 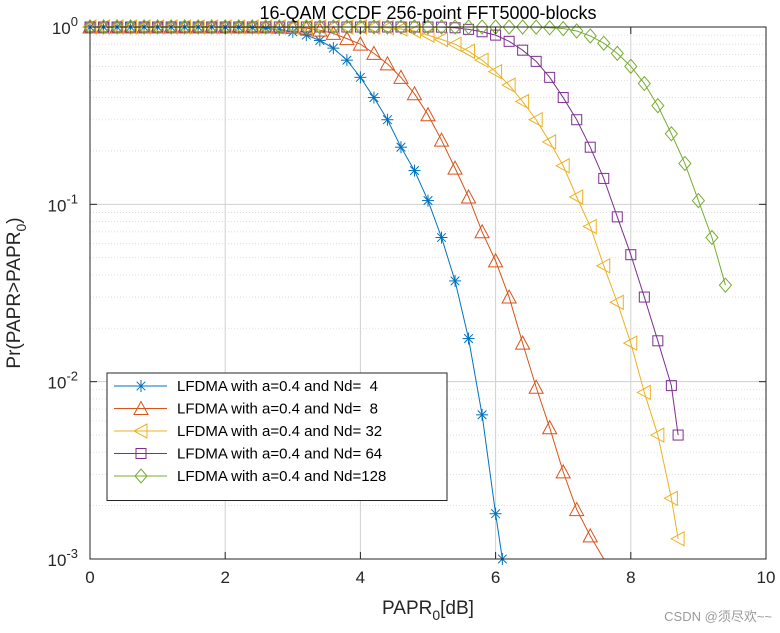 What do you see at coordinates (89, 577) in the screenshot?
I see `x-tick-label: 0` at bounding box center [89, 577].